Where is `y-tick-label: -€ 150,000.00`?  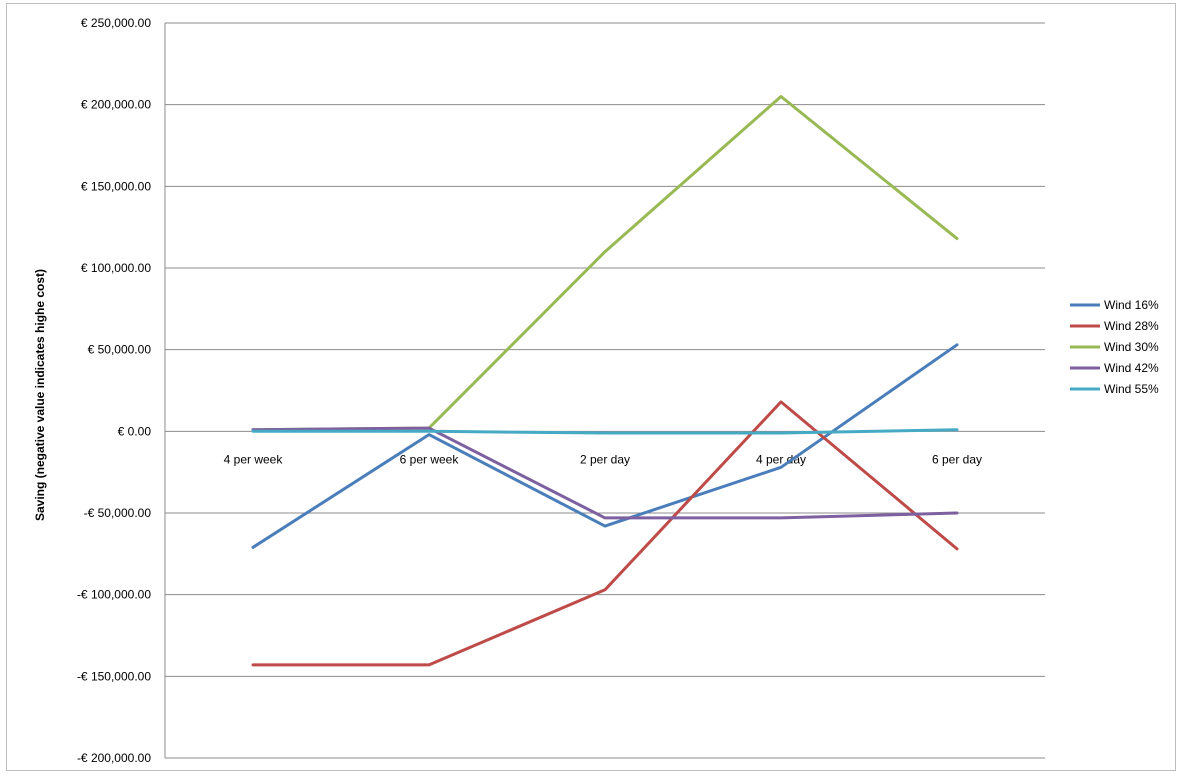
y-tick-label: -€ 150,000.00 is located at coordinates (114, 676).